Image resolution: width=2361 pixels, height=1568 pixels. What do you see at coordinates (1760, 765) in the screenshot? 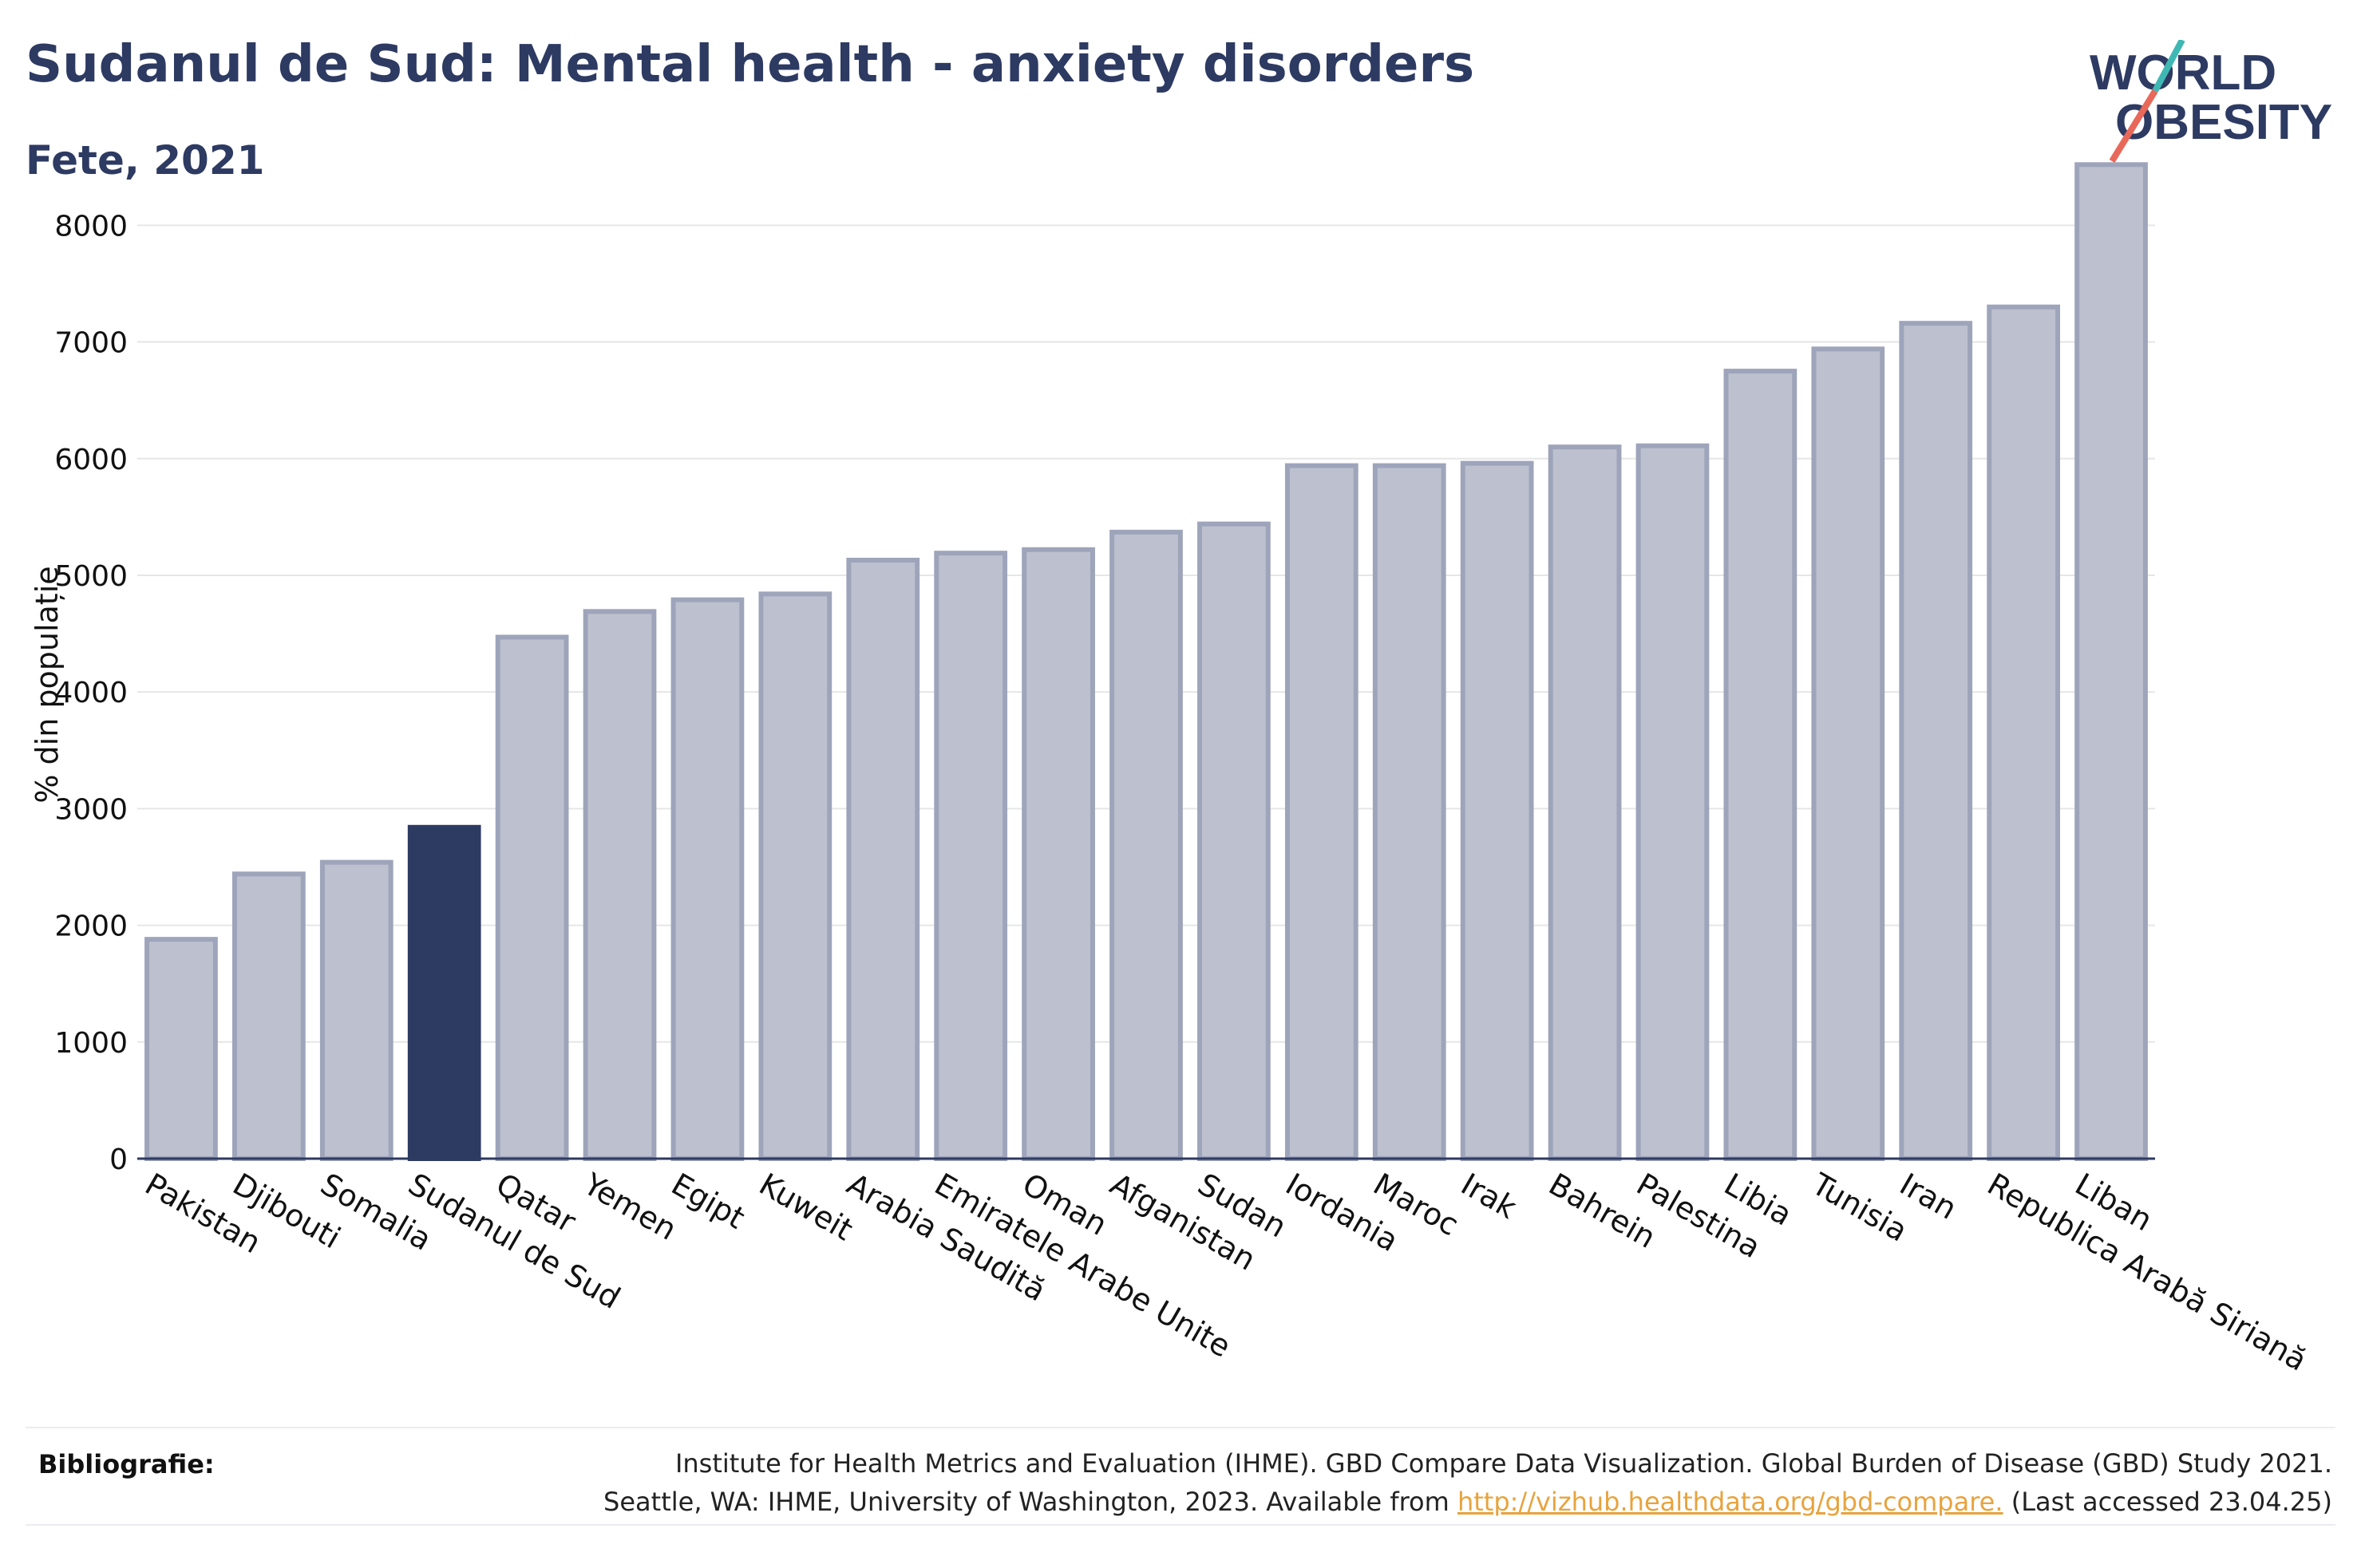
I see `bar-libia` at bounding box center [1760, 765].